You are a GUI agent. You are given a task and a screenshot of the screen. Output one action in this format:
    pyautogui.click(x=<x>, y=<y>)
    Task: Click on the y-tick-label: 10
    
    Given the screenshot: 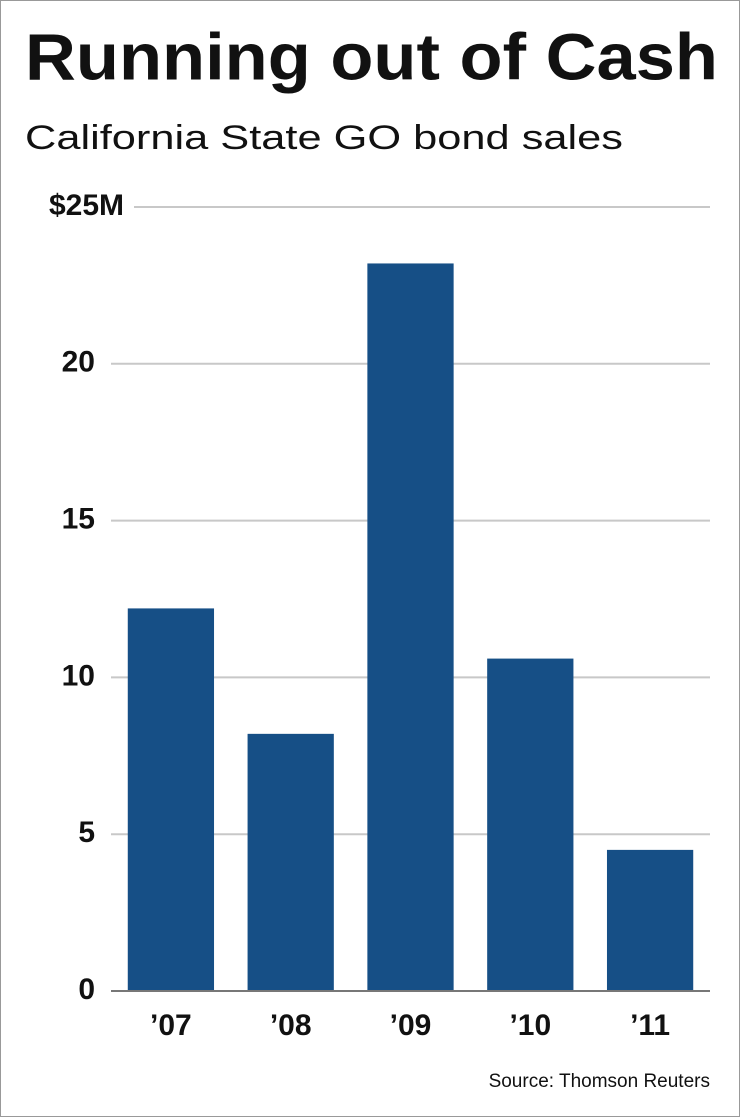 What is the action you would take?
    pyautogui.click(x=78, y=675)
    